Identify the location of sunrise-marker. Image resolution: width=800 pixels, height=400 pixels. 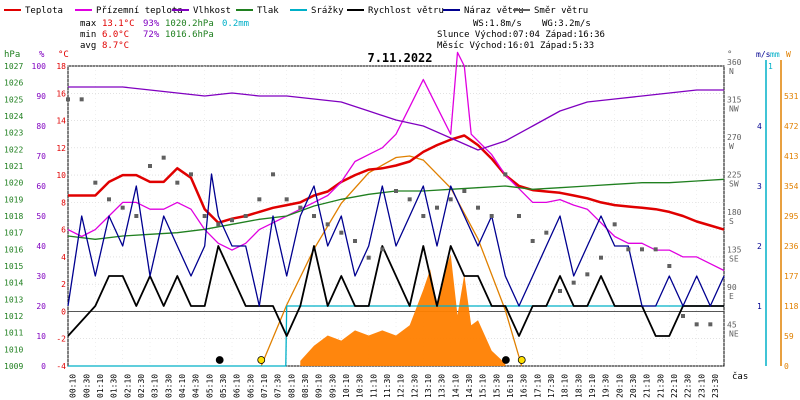
(261, 360).